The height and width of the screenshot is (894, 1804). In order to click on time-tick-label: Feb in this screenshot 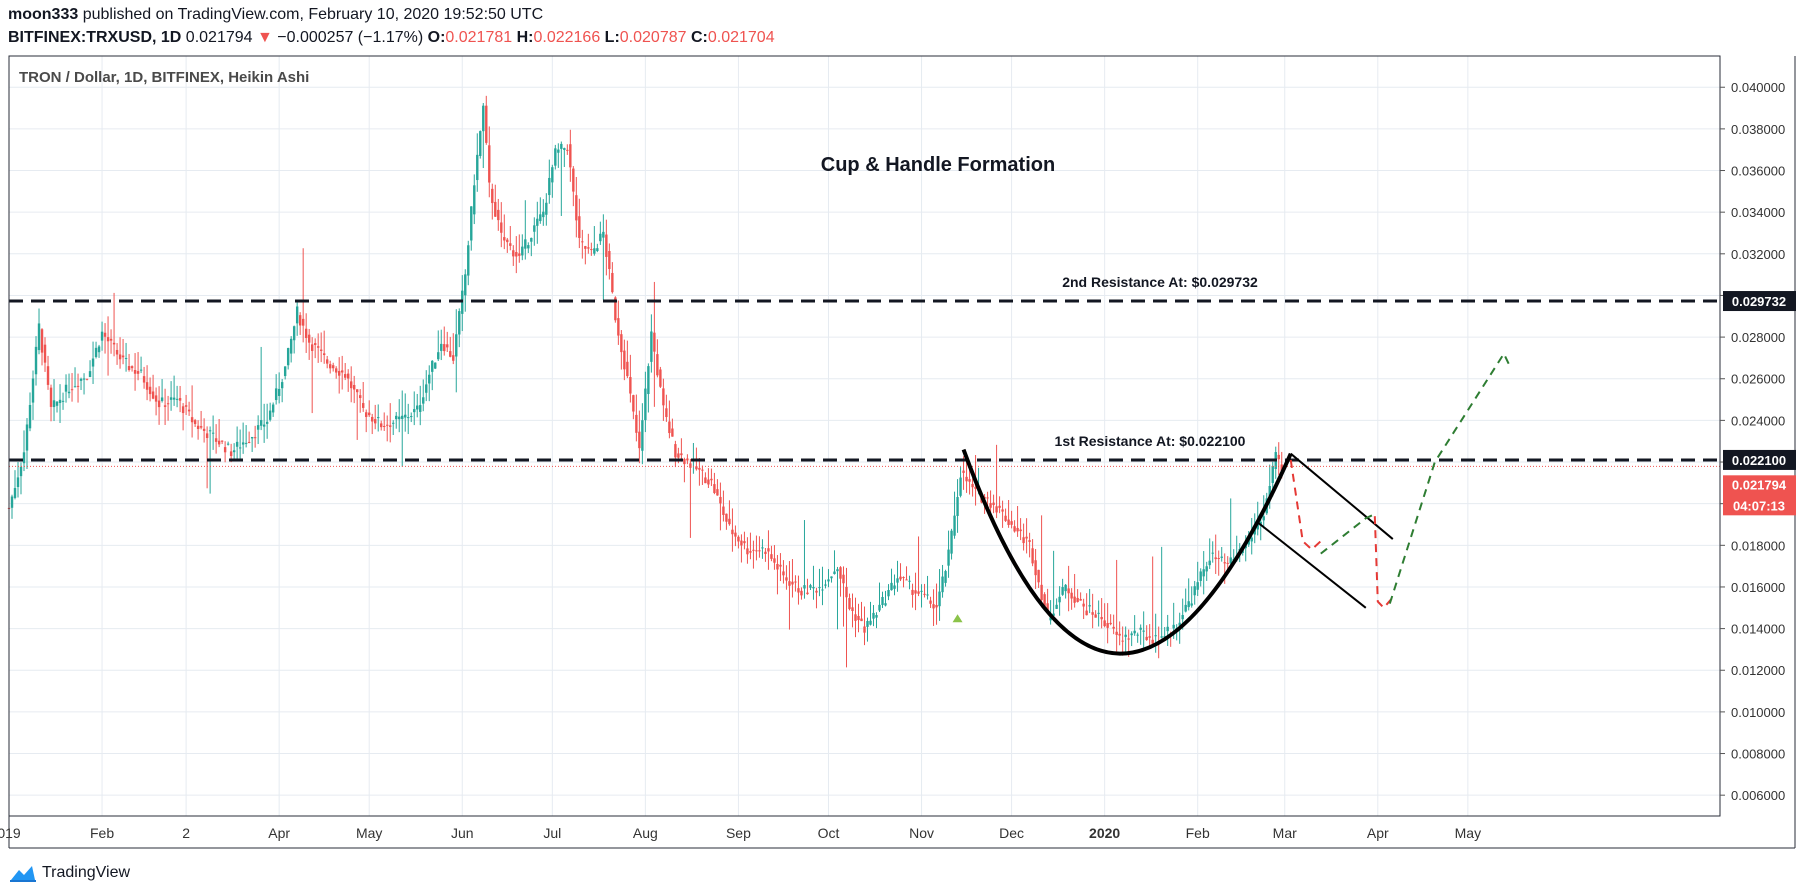, I will do `click(102, 833)`.